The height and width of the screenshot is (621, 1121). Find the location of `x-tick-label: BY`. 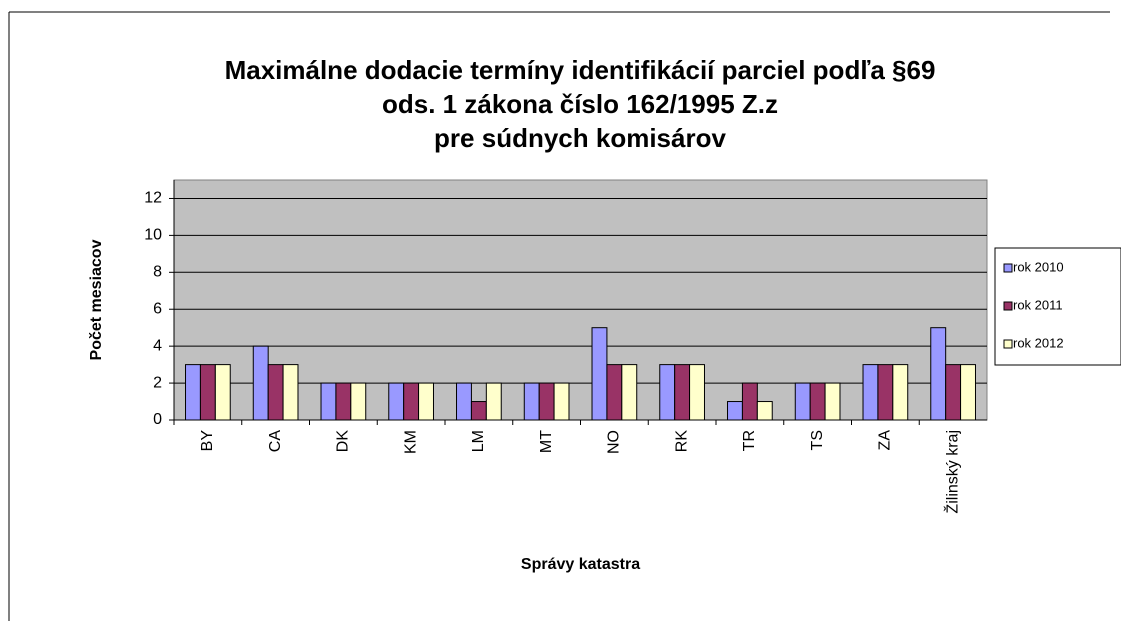

x-tick-label: BY is located at coordinates (207, 441).